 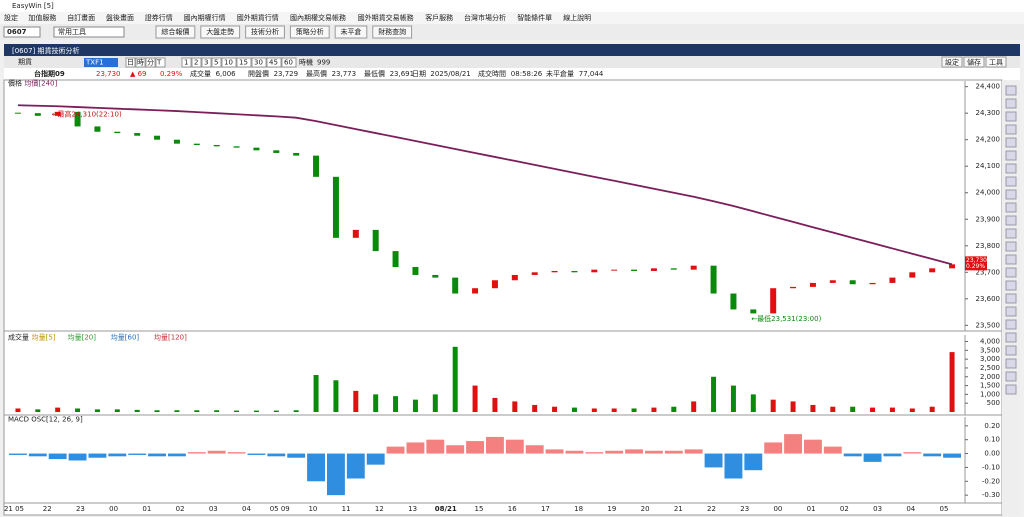 I want to click on menu-item: 智能條件單, so click(x=534, y=17).